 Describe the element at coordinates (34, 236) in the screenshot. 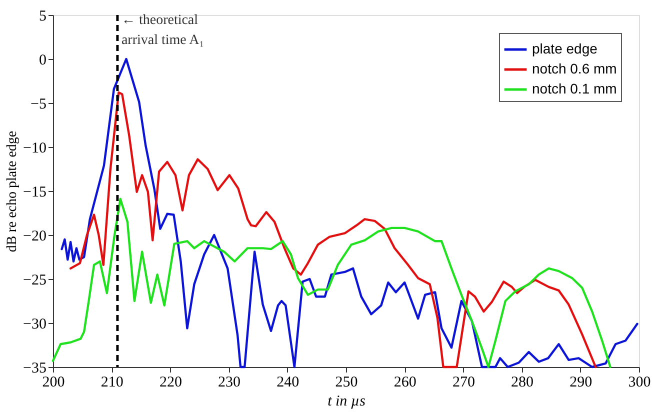

I see `y-tick-label: −20` at that location.